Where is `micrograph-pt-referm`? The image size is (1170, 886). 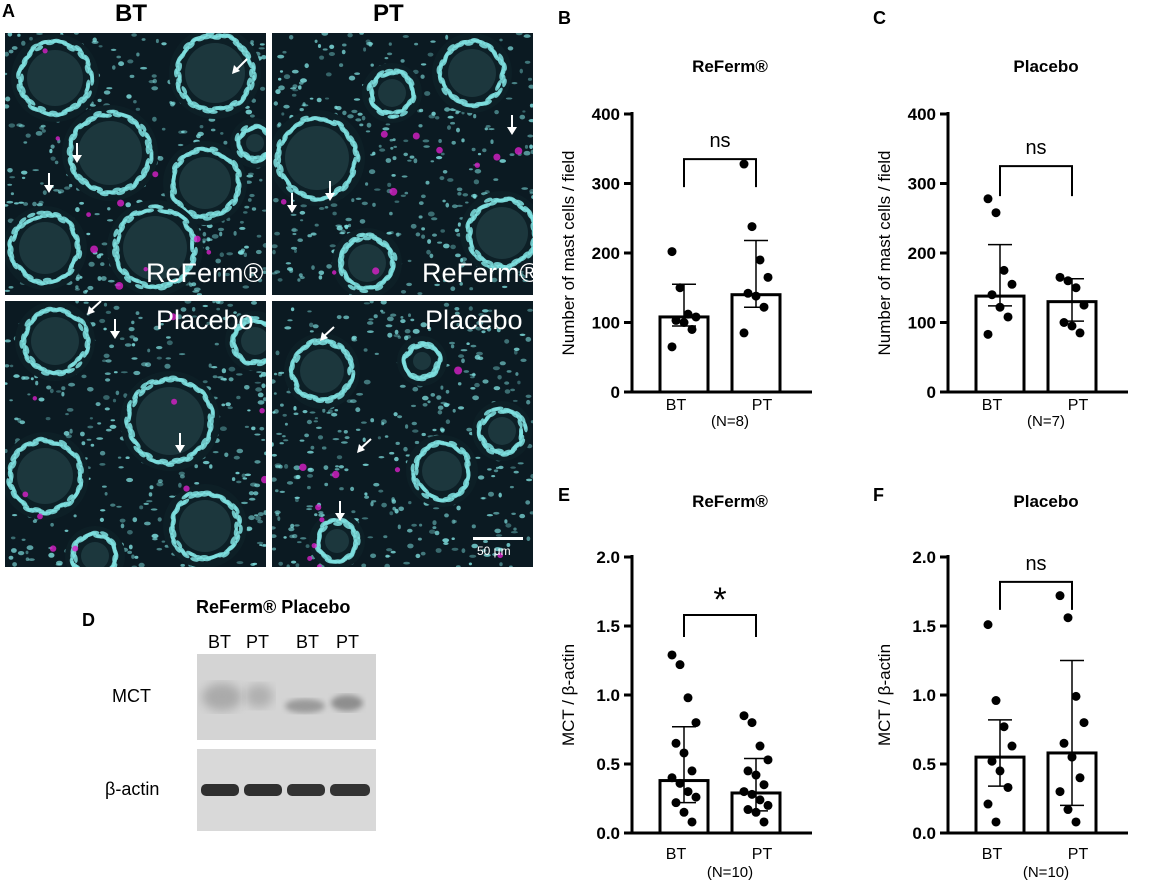 micrograph-pt-referm is located at coordinates (402, 164).